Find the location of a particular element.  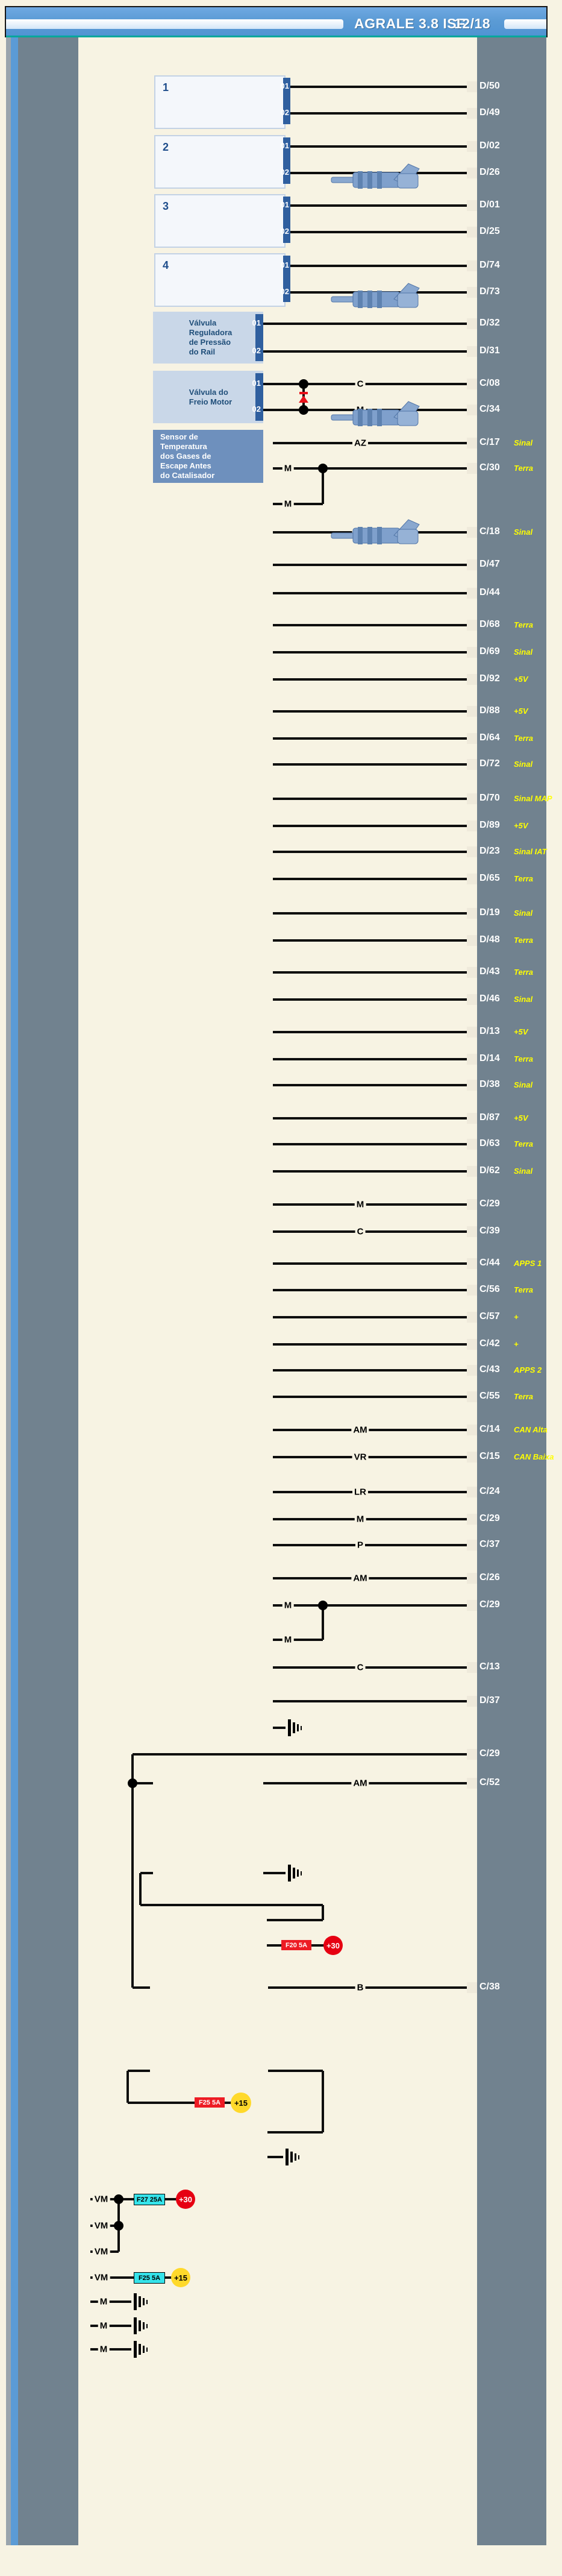

right-pin: D/32 is located at coordinates (489, 323).